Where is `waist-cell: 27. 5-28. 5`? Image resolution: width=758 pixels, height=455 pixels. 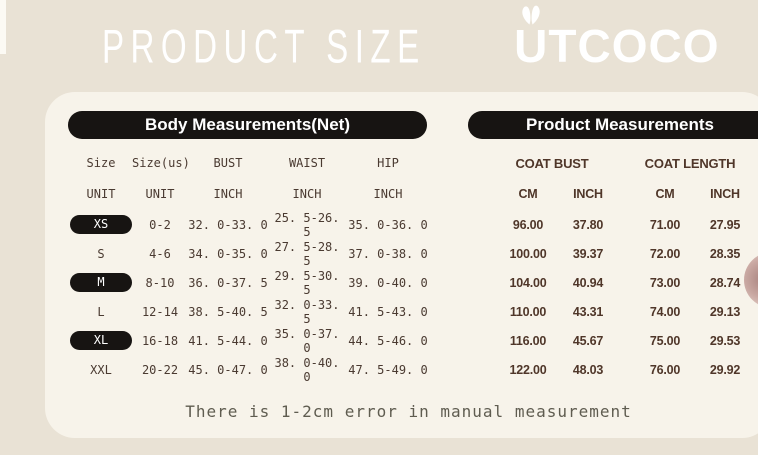
waist-cell: 27. 5-28. 5 is located at coordinates (307, 253).